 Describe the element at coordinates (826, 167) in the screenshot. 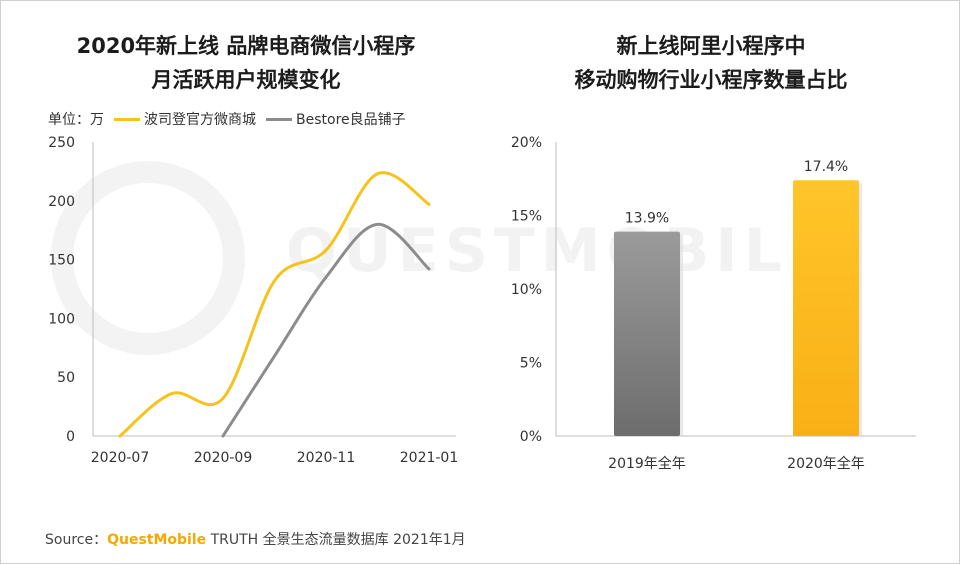

I see `bar-value-label: 17.4%` at that location.